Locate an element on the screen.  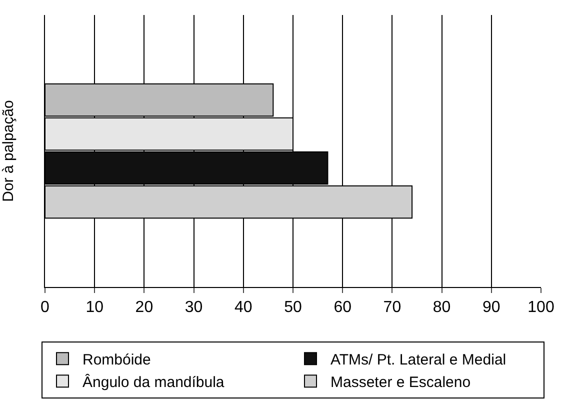
x-tick-label: 100 is located at coordinates (541, 307).